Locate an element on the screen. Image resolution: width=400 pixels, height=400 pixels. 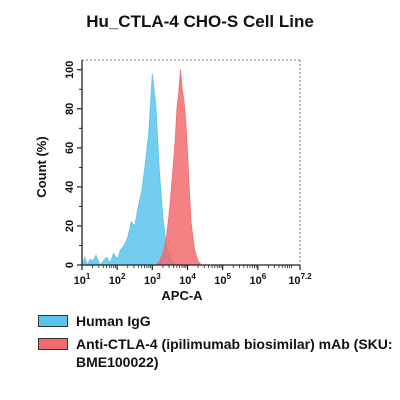
x-tick-label-0: 10¹ is located at coordinates (82, 279).